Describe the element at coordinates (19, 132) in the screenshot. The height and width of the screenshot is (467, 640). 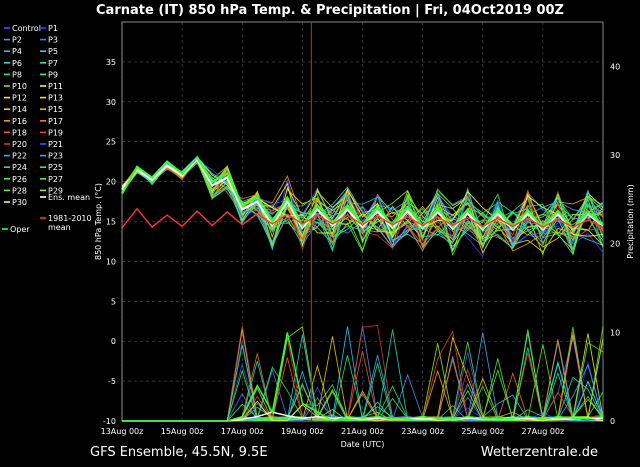
I see `legend-label-p18: P18` at that location.